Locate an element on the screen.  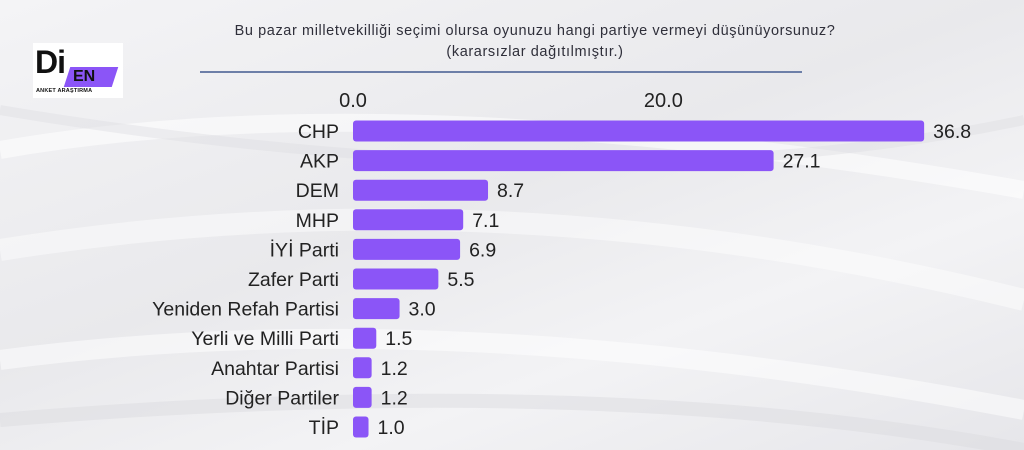
brand-logo: Di EN ANKET ARAŞTIRMA is located at coordinates (78, 70).